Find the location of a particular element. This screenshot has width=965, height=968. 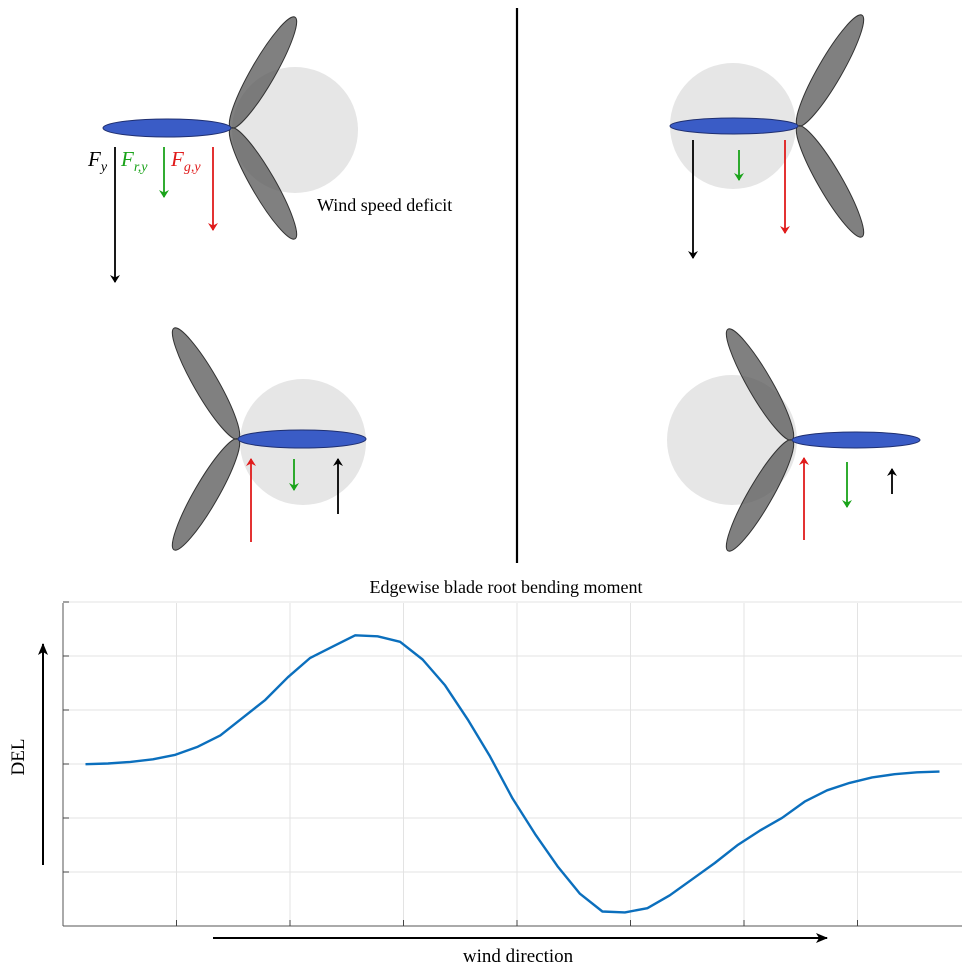

panel-top-left: Fy Fr,y Fg,y Wind speed deficit is located at coordinates (269, 149).